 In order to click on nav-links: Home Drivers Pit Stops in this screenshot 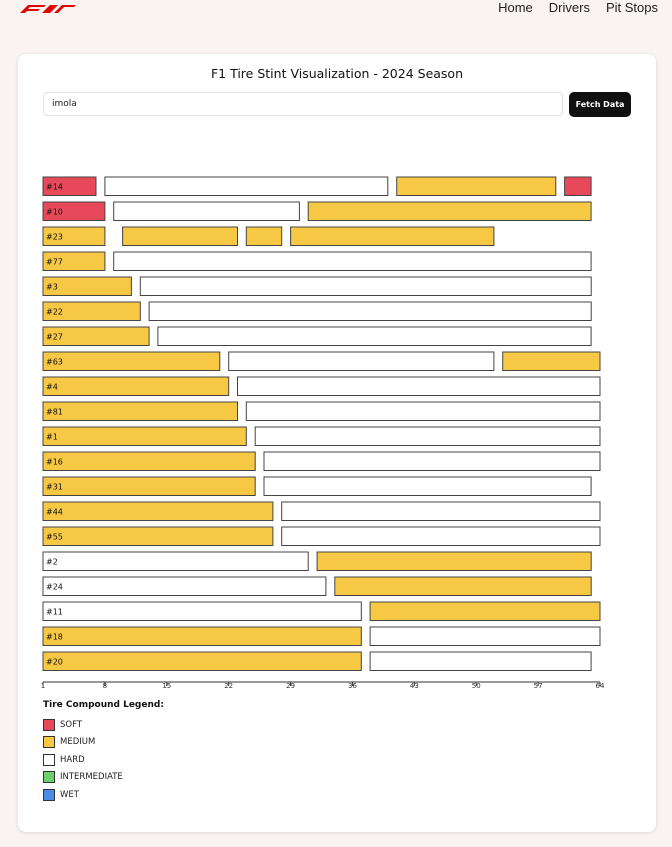, I will do `click(578, 8)`.